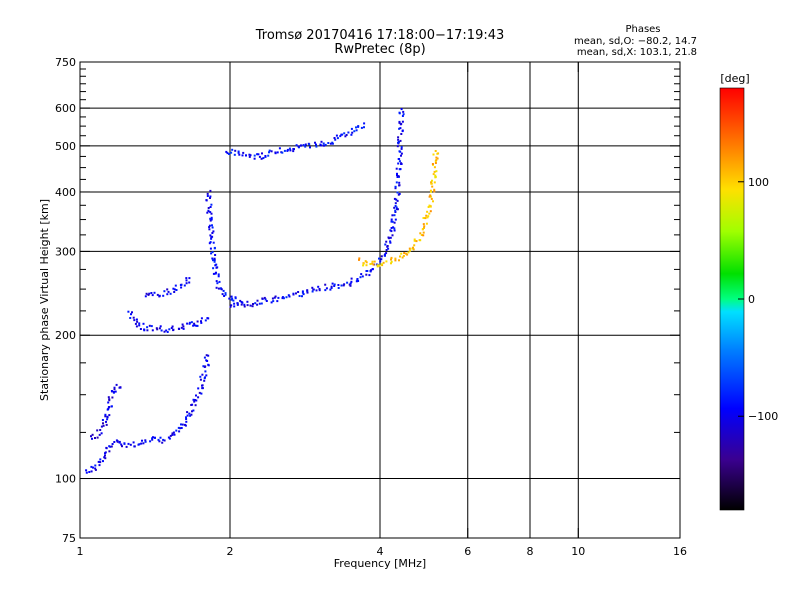  I want to click on x-tick-label: 8, so click(530, 551).